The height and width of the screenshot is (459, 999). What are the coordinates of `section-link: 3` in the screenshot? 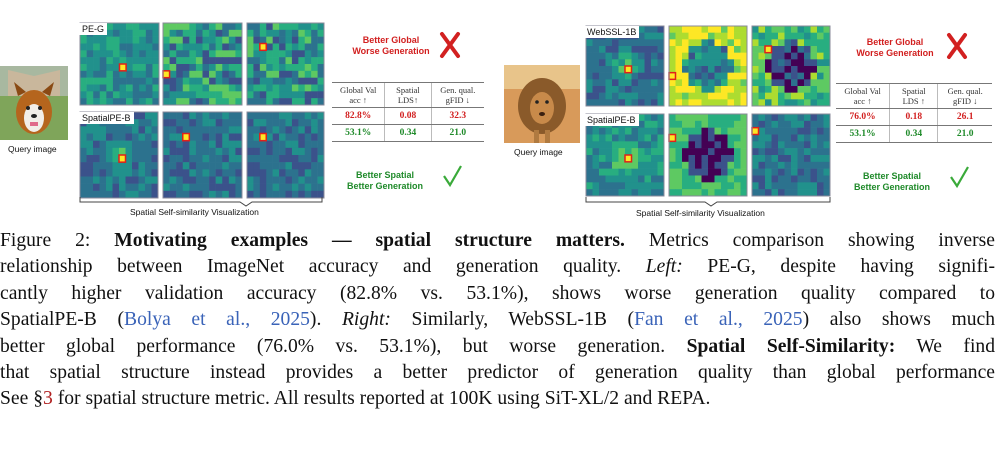 It's located at (48, 399).